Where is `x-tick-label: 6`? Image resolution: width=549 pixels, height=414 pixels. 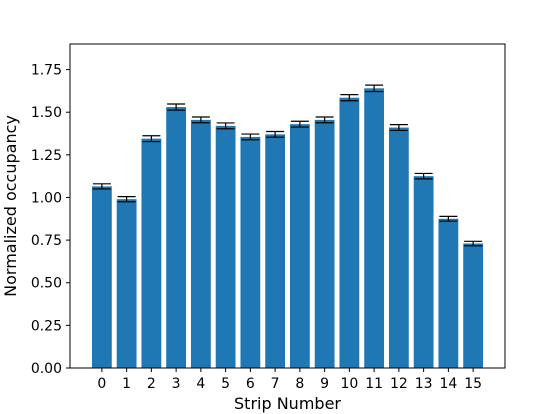
x-tick-label: 6 is located at coordinates (250, 384).